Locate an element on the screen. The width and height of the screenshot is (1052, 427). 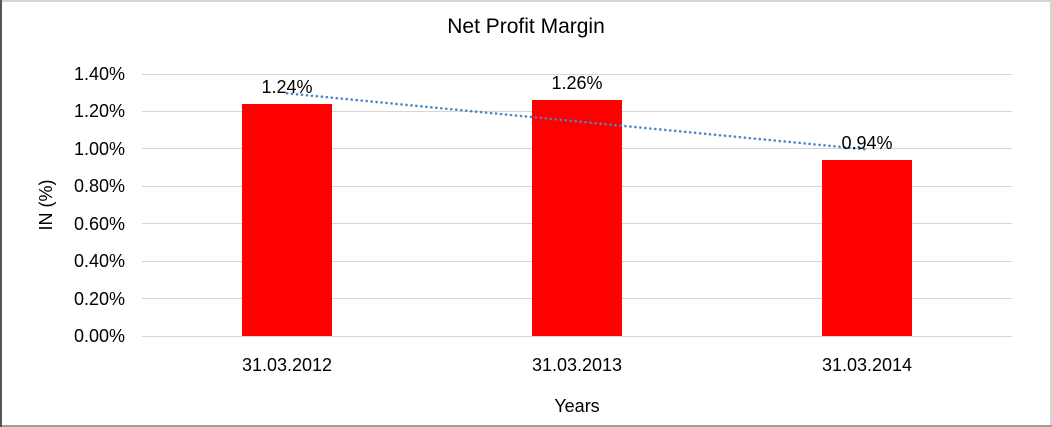
x-tick-label: 31.03.2012 is located at coordinates (287, 365).